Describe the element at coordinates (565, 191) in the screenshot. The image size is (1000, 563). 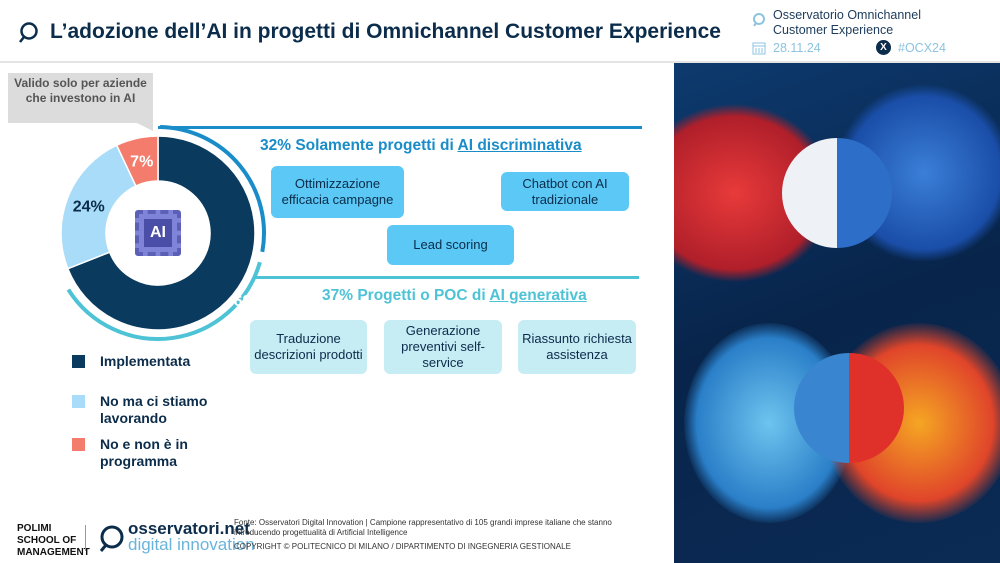
I see `callout-chatbot: Chatbot con AI tradizionale` at that location.